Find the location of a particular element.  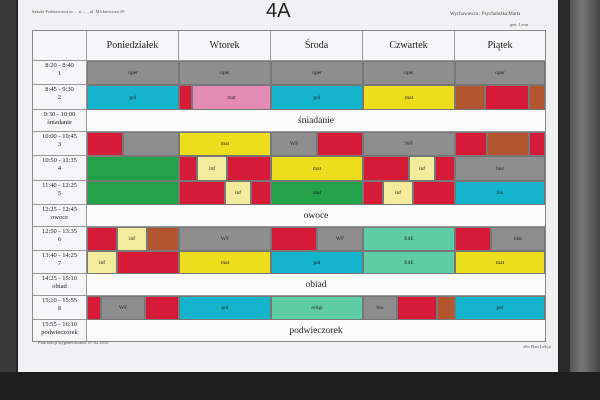

time-label: 1 is located at coordinates (59, 73).